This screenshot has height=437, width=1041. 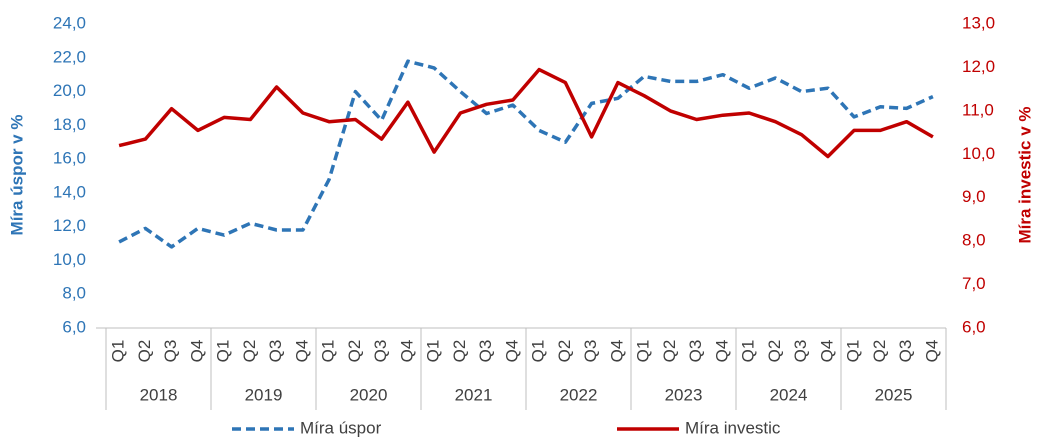 I want to click on y-tick-label: 22,0, so click(x=69, y=56).